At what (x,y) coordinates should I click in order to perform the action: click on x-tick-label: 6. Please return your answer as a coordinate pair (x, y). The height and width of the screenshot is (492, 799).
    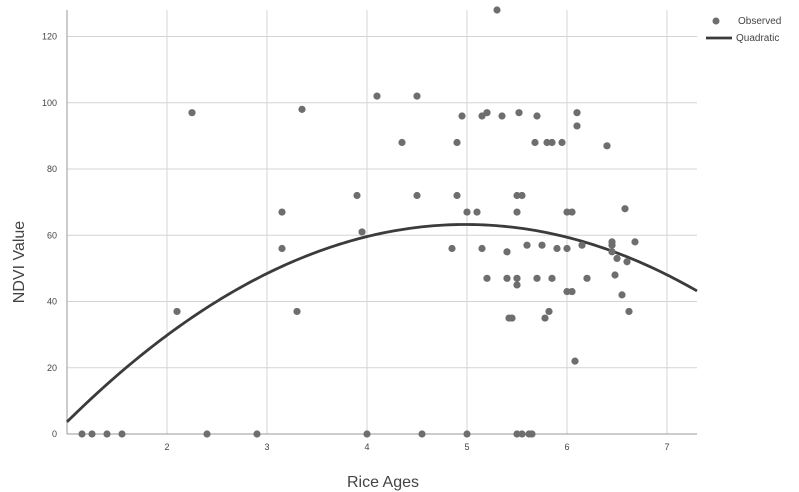
    Looking at the image, I should click on (566, 447).